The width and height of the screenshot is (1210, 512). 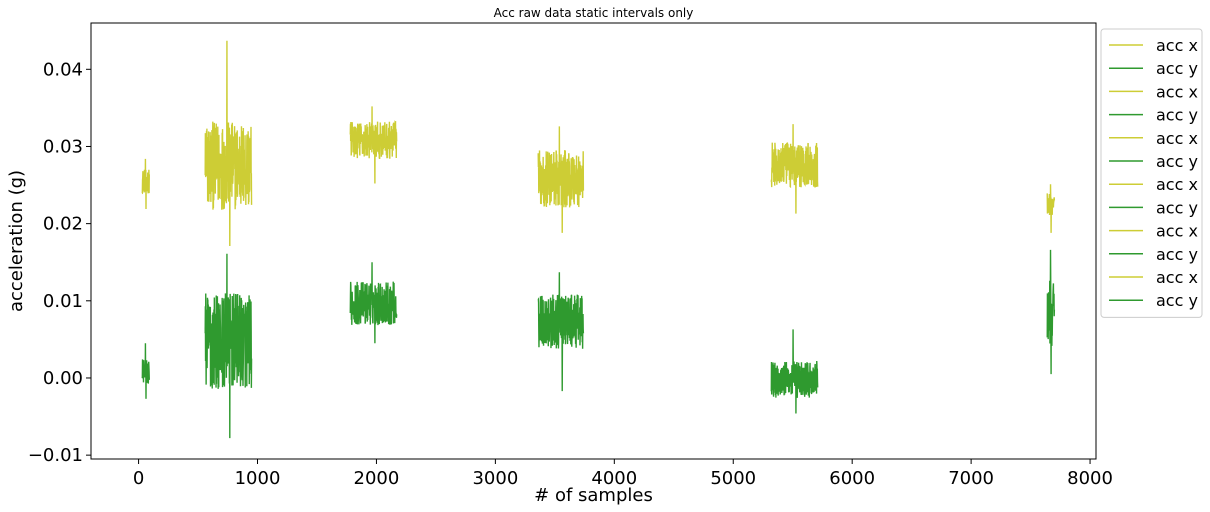 I want to click on y-tick-label: 0.03, so click(x=63, y=146).